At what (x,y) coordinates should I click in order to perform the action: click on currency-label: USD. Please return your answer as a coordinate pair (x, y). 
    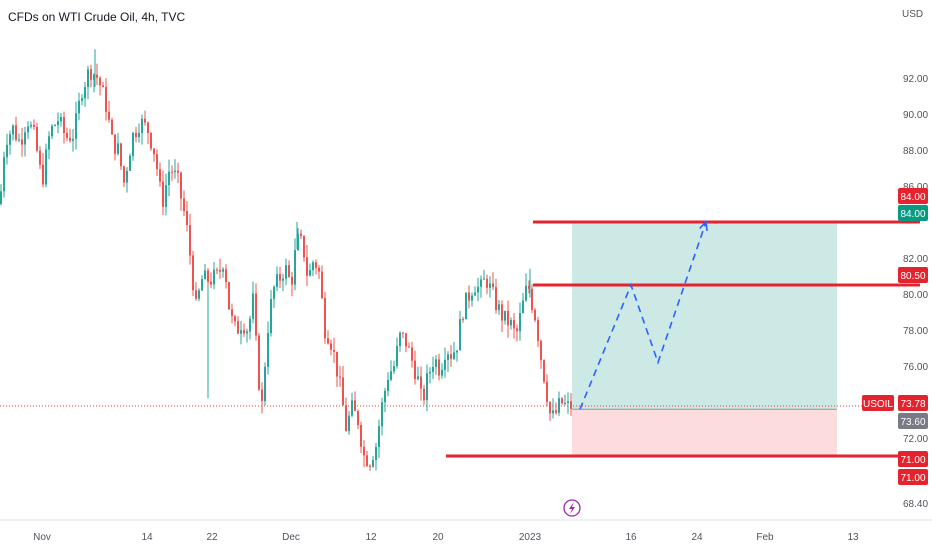
    Looking at the image, I should click on (913, 14).